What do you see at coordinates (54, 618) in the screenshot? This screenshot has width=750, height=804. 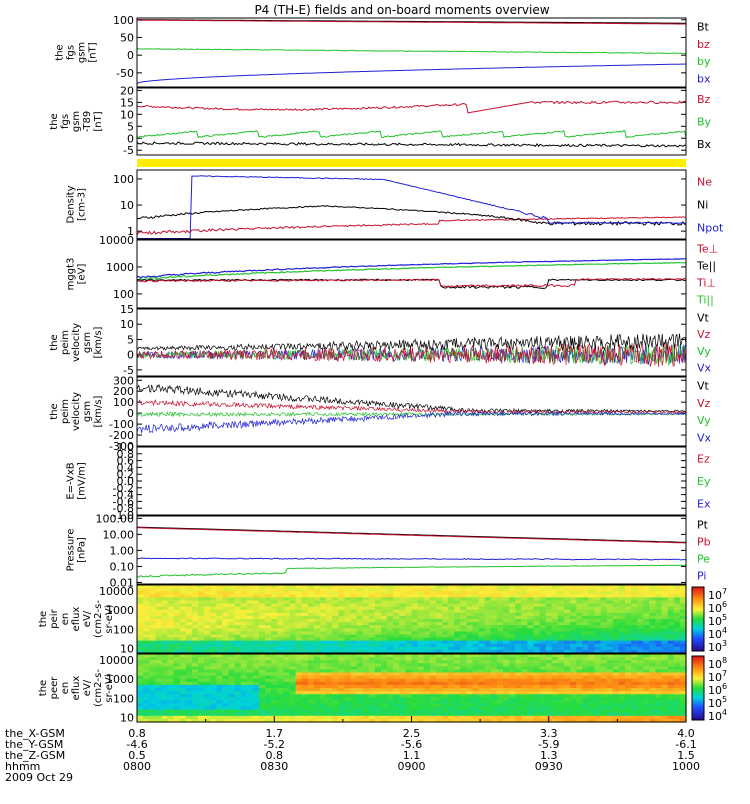 I see `y-axis-label-line: peir` at bounding box center [54, 618].